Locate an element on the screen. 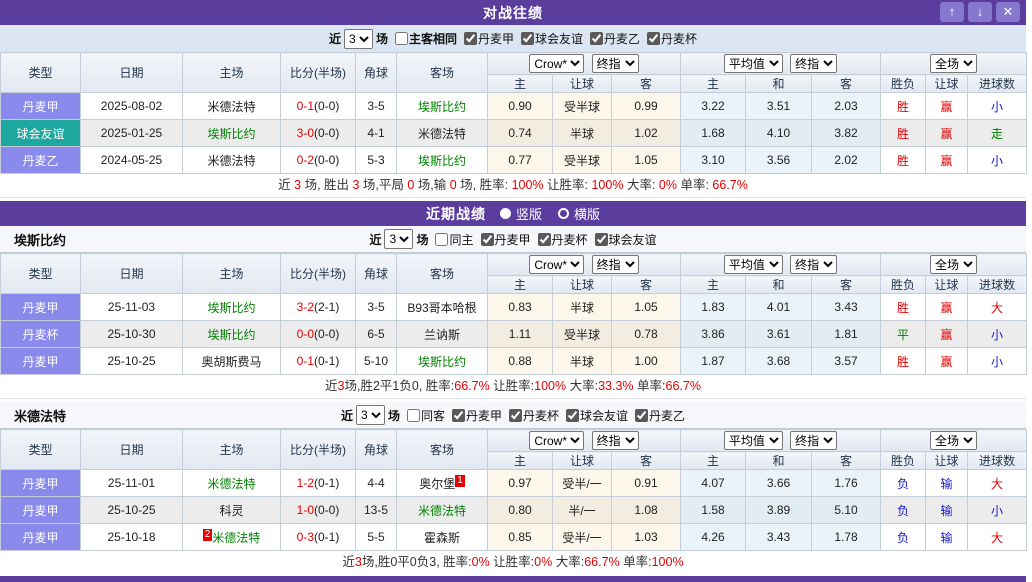 This screenshot has height=582, width=1032. odds-home: 0.74 is located at coordinates (520, 133).